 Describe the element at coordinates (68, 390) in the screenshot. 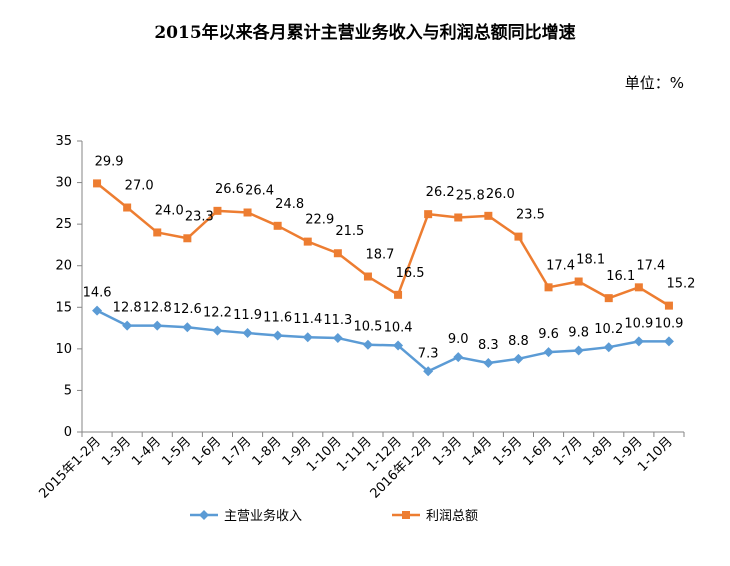

I see `y-tick-label: 5` at that location.